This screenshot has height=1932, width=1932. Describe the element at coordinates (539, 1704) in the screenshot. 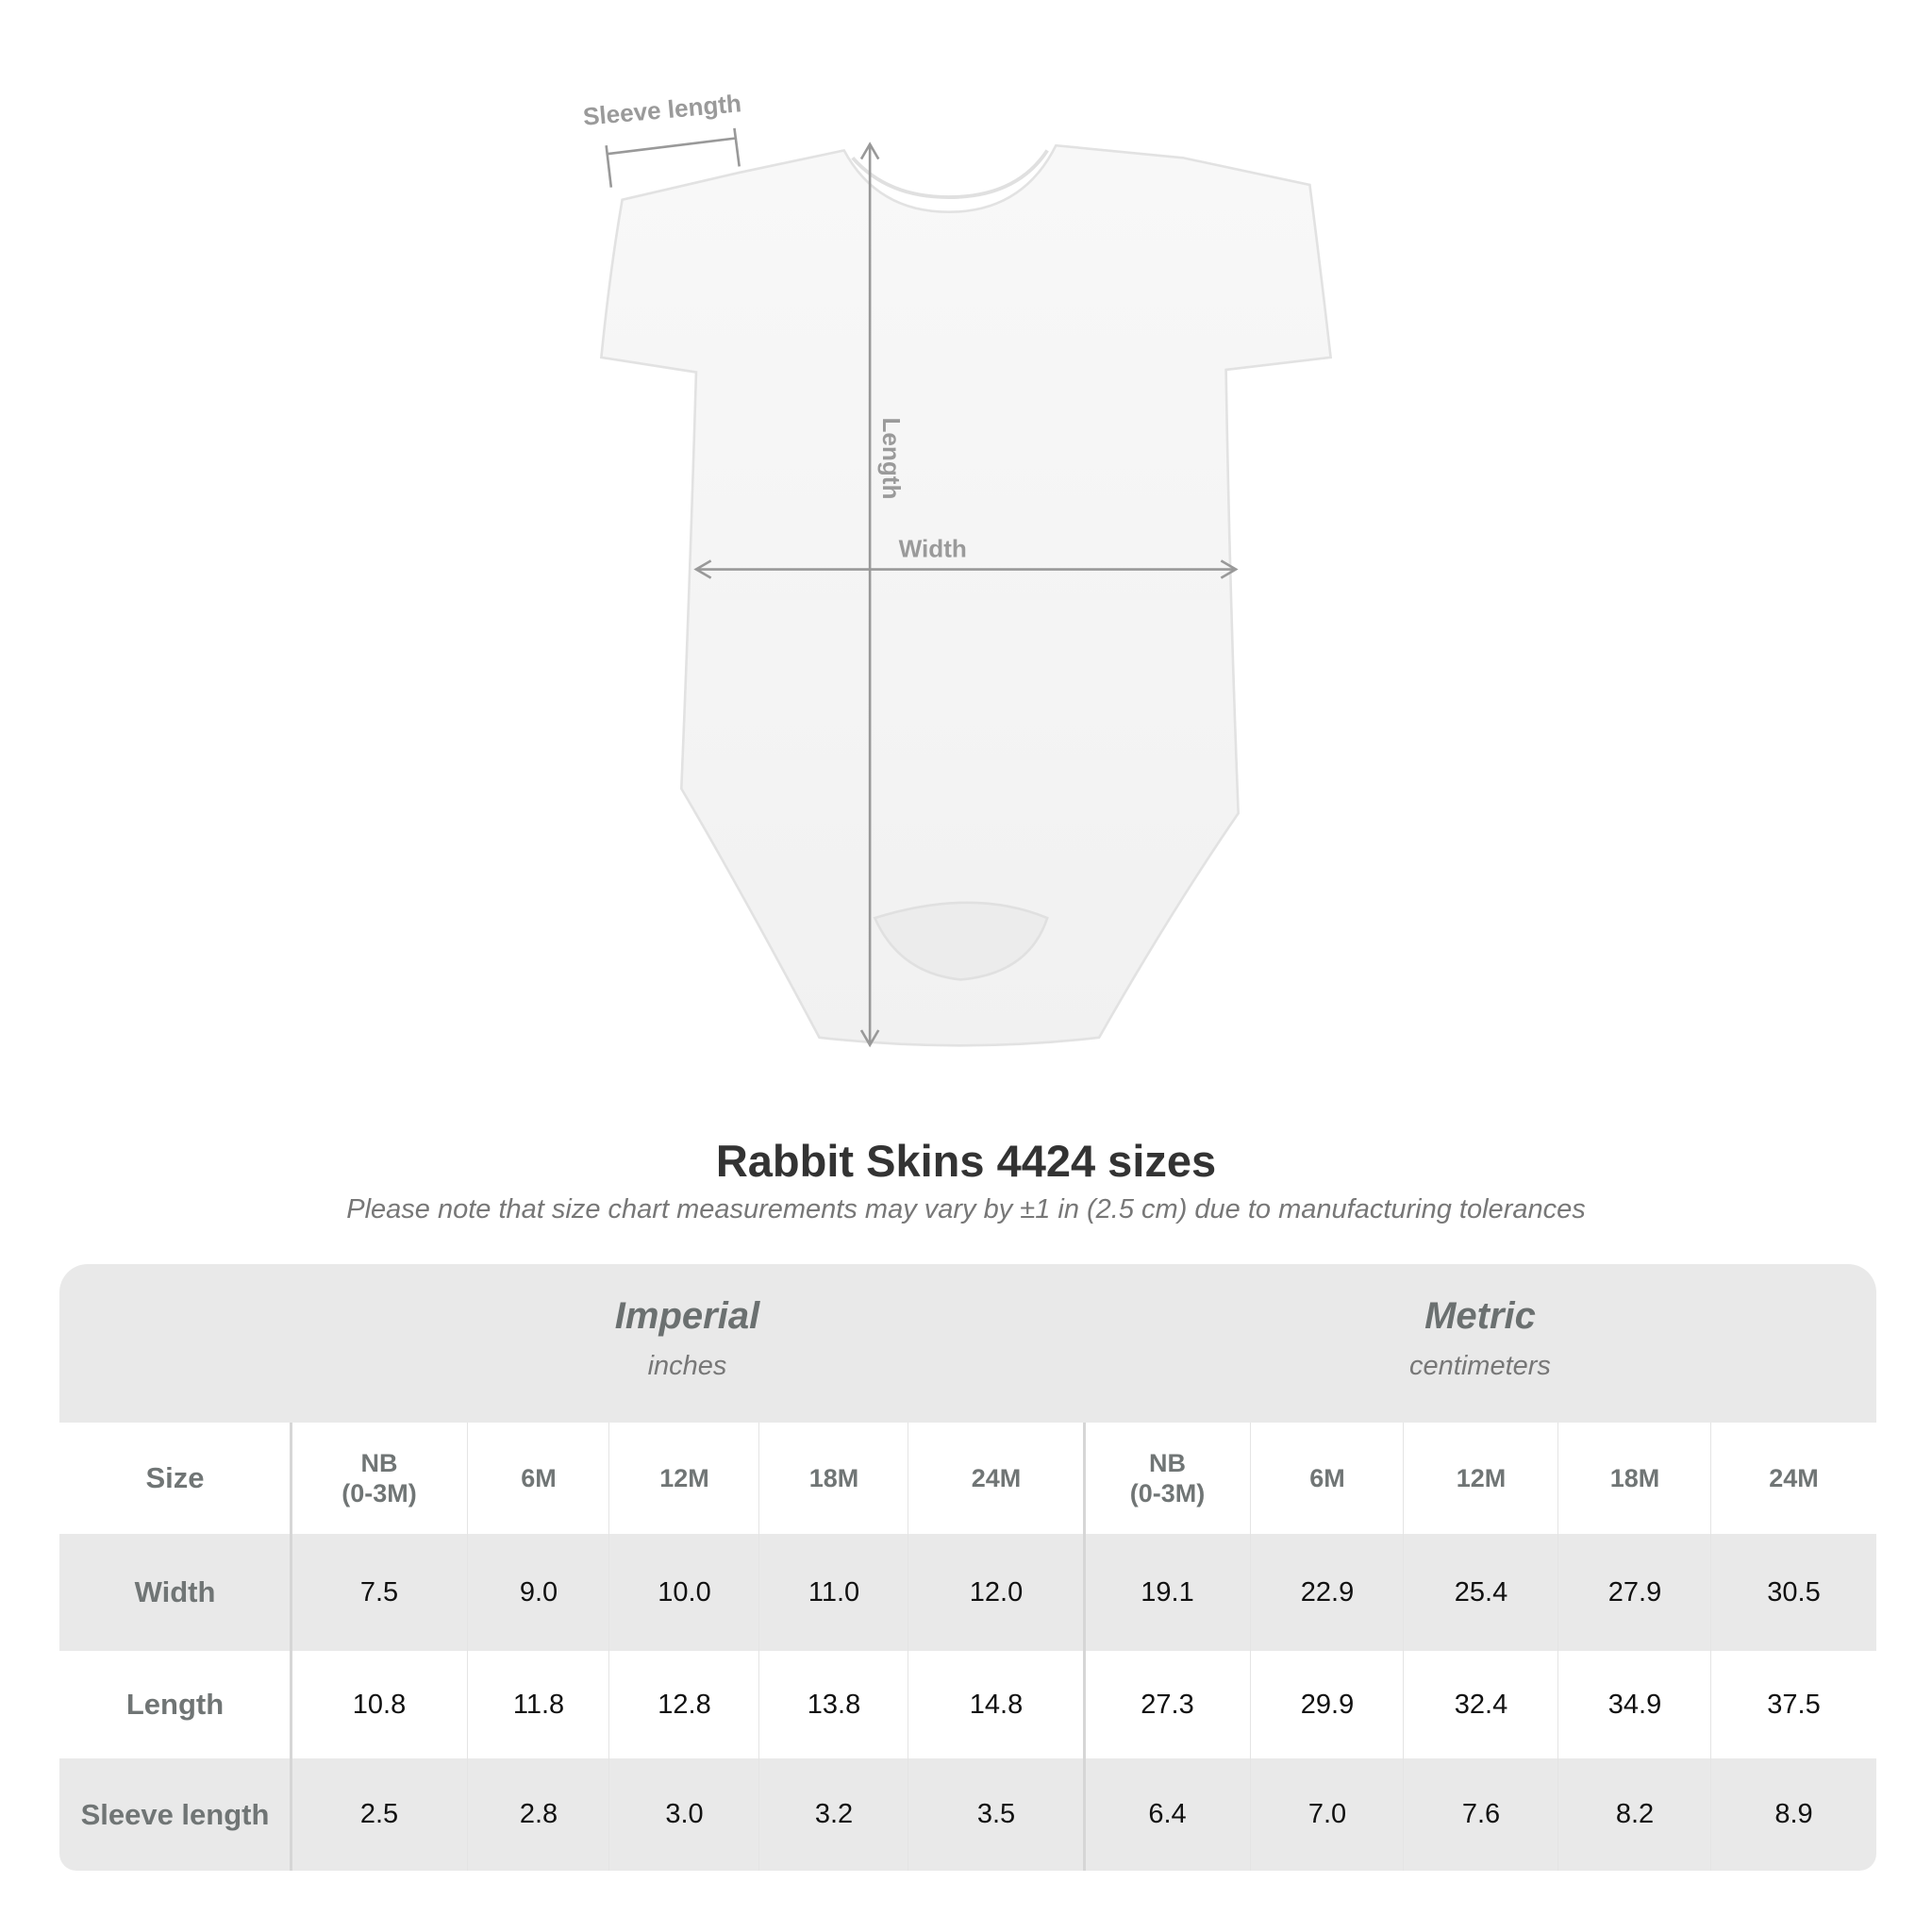

I see `measurement: 11.8` at that location.